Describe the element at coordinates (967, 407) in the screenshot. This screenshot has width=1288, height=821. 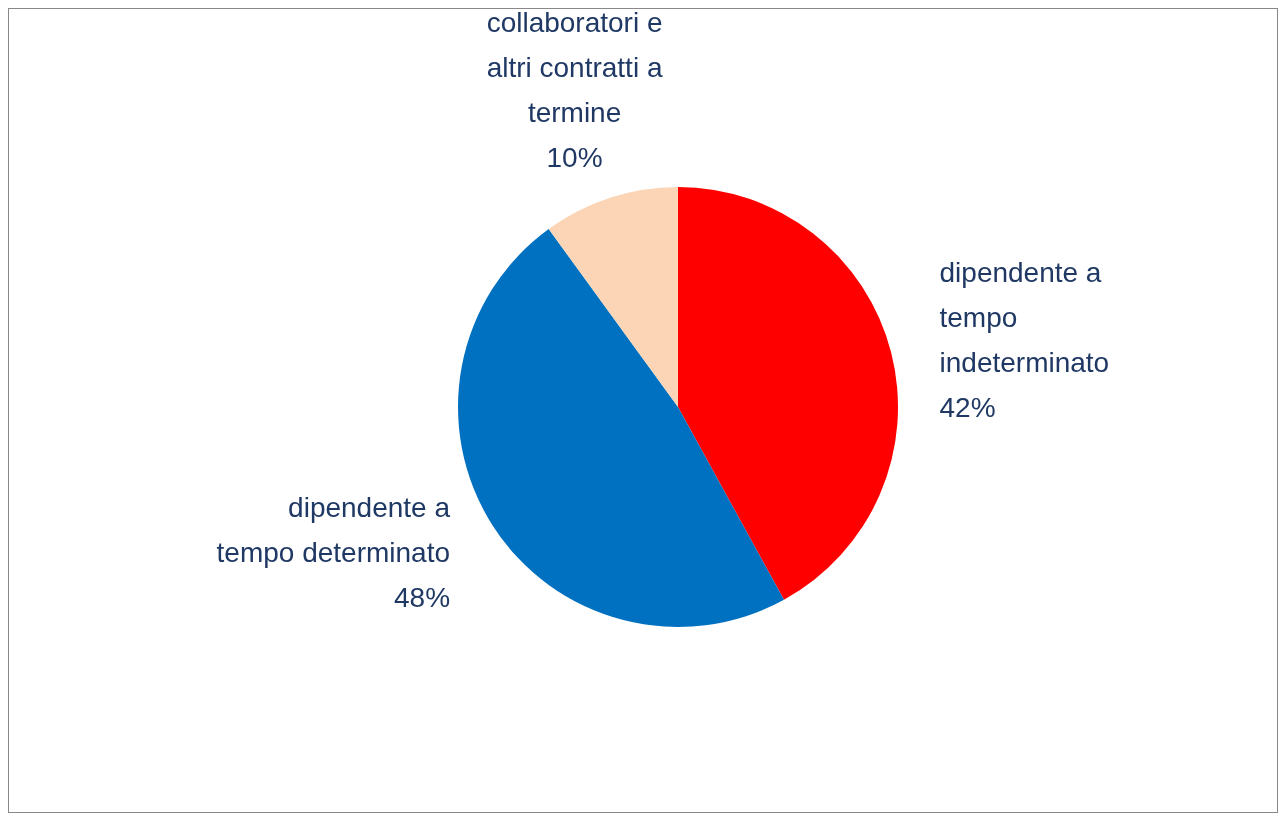
I see `data-label: 42%` at that location.